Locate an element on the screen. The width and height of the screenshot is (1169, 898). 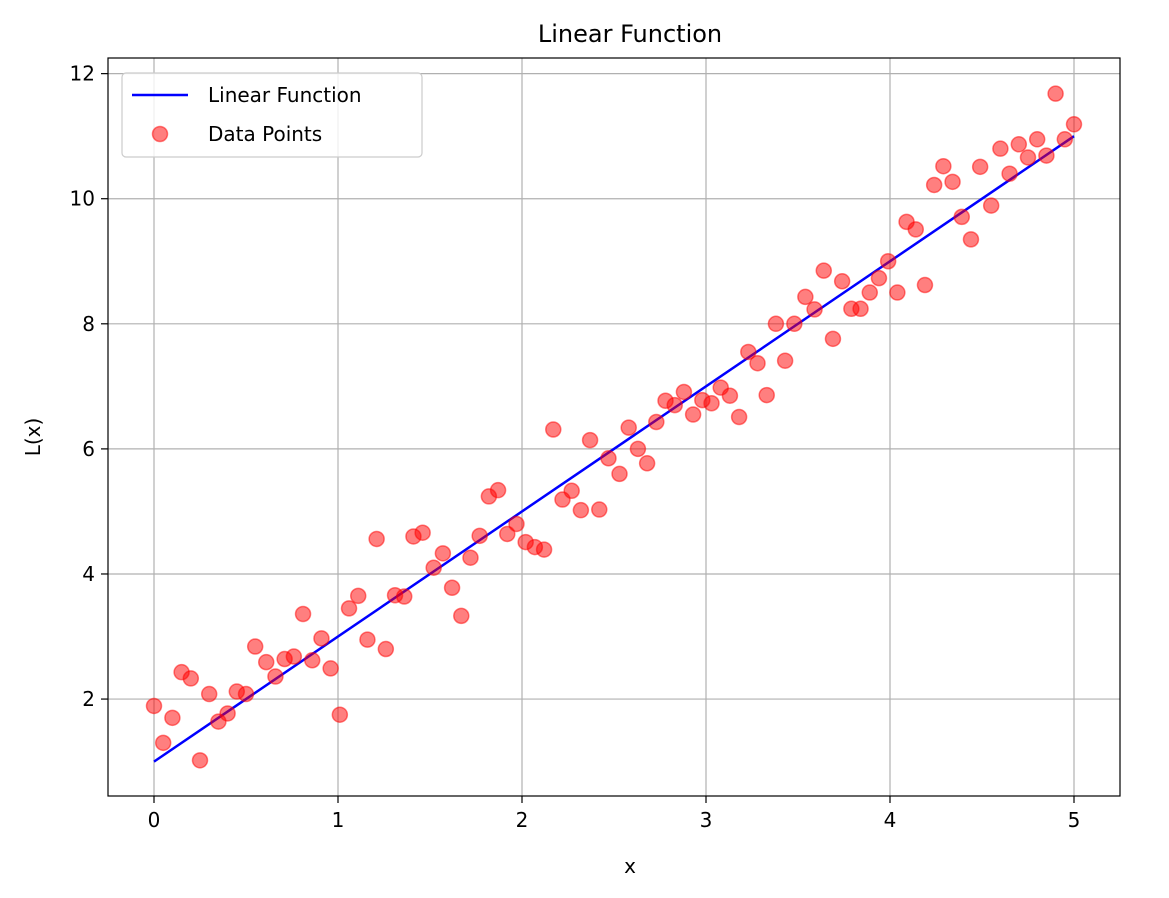
x-tick-label: 2 is located at coordinates (522, 820).